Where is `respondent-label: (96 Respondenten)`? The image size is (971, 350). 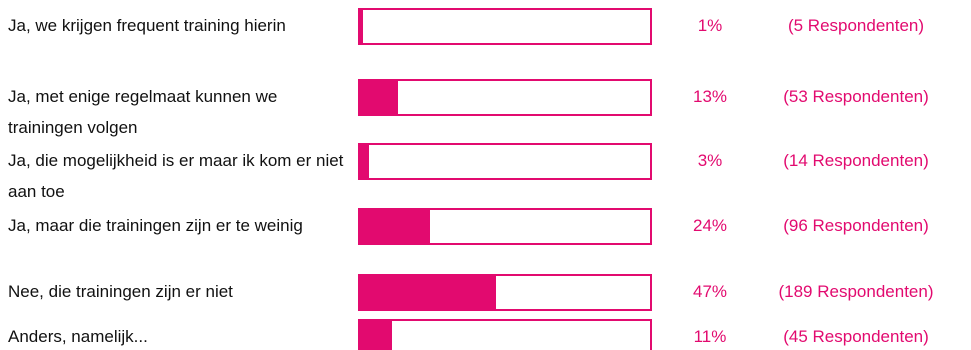
respondent-label: (96 Respondenten) is located at coordinates (856, 225).